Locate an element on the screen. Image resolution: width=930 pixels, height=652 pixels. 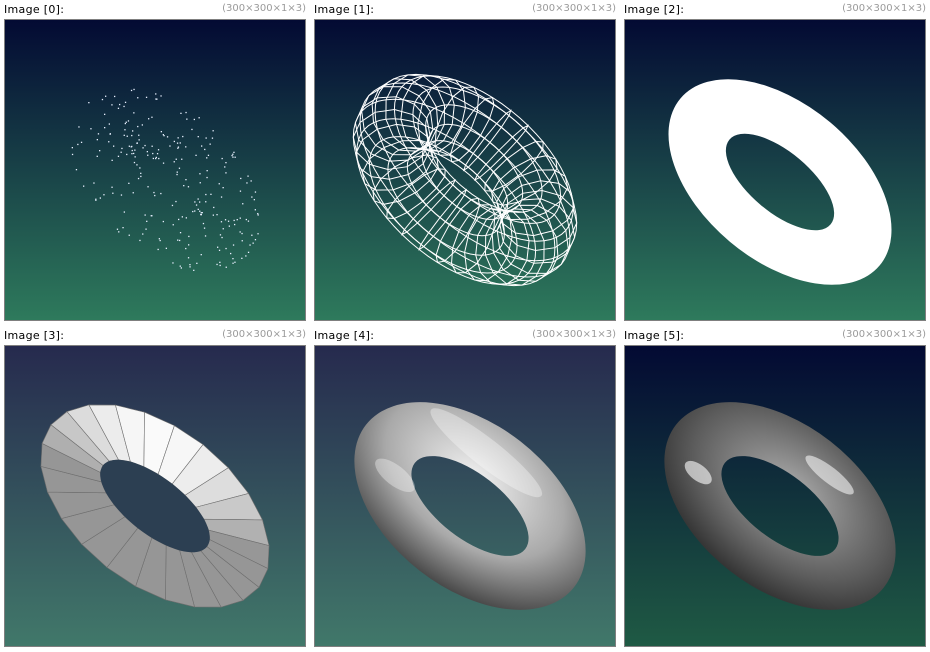
torus-silhouette is located at coordinates (775, 170).